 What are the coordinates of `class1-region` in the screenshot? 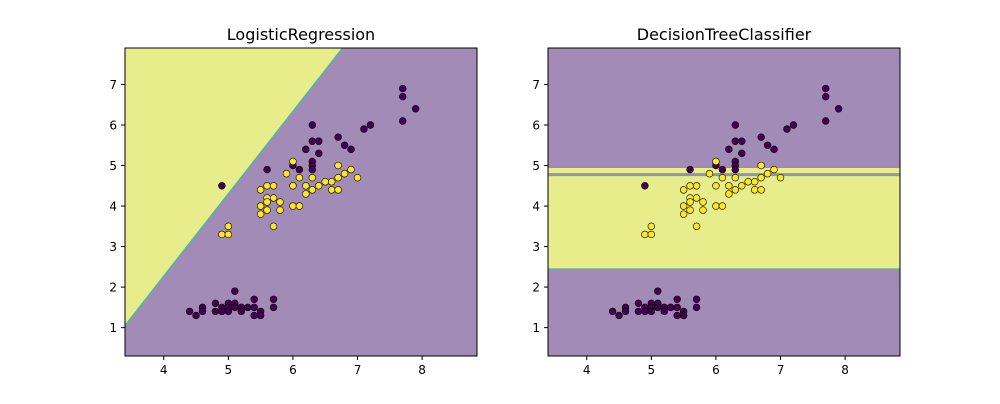 It's located at (724, 222).